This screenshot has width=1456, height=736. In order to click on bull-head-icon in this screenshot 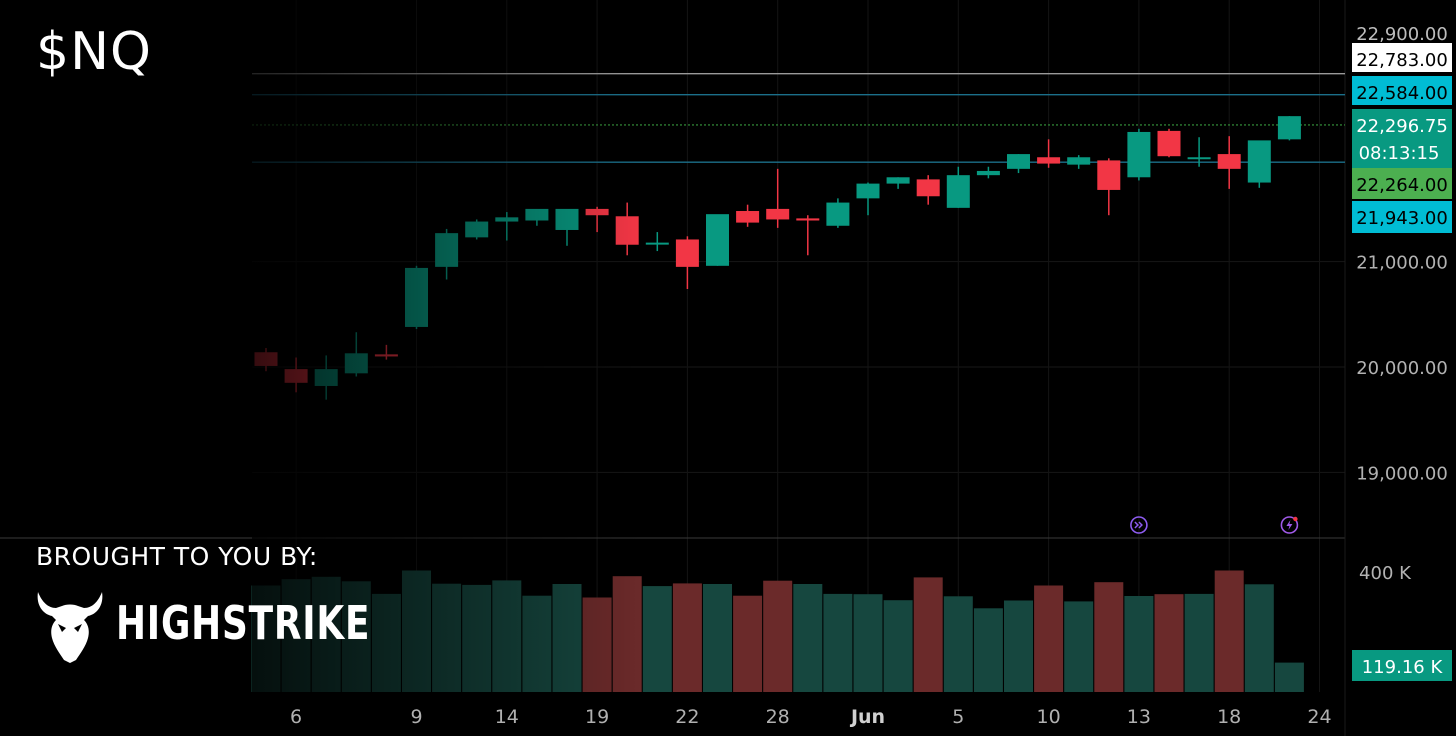, I will do `click(70, 627)`.